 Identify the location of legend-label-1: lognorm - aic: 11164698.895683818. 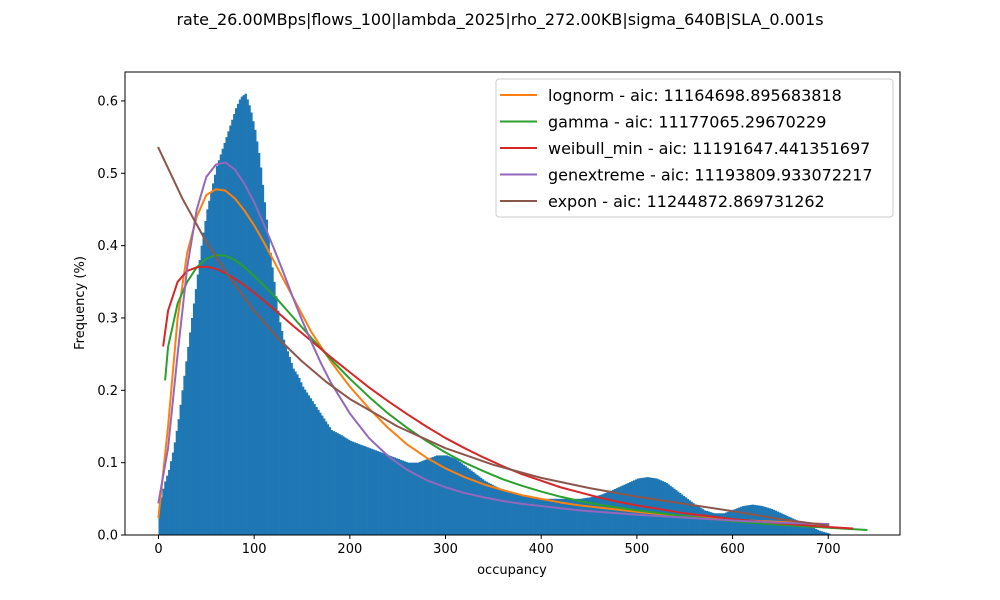
(695, 95).